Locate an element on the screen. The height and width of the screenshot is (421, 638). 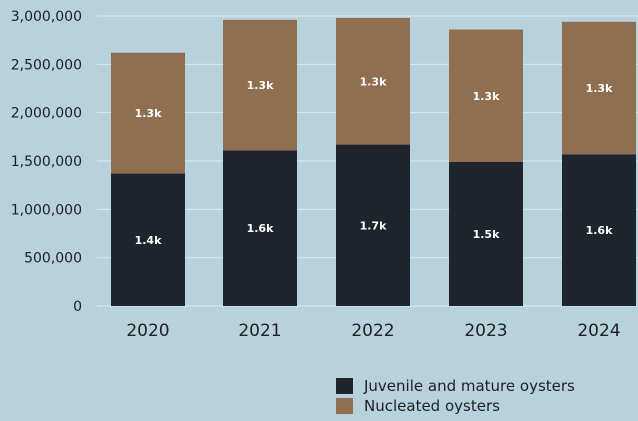
x-axis-ticks: 2020 2021 2022 2023 2024 is located at coordinates (373, 331).